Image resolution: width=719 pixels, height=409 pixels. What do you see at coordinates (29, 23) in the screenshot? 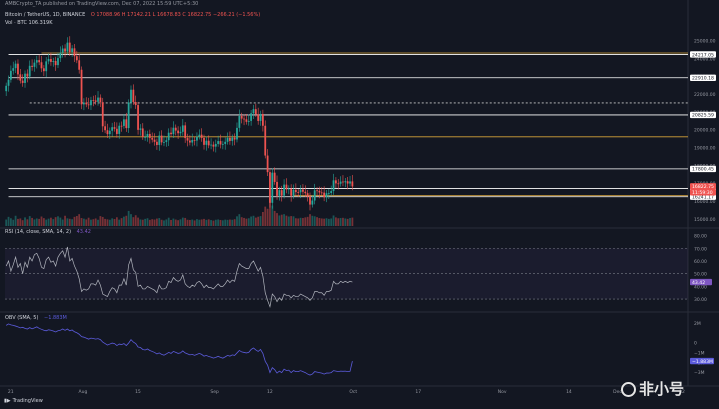
I see `volume-label: Vol · BTC 106.319K` at bounding box center [29, 23].